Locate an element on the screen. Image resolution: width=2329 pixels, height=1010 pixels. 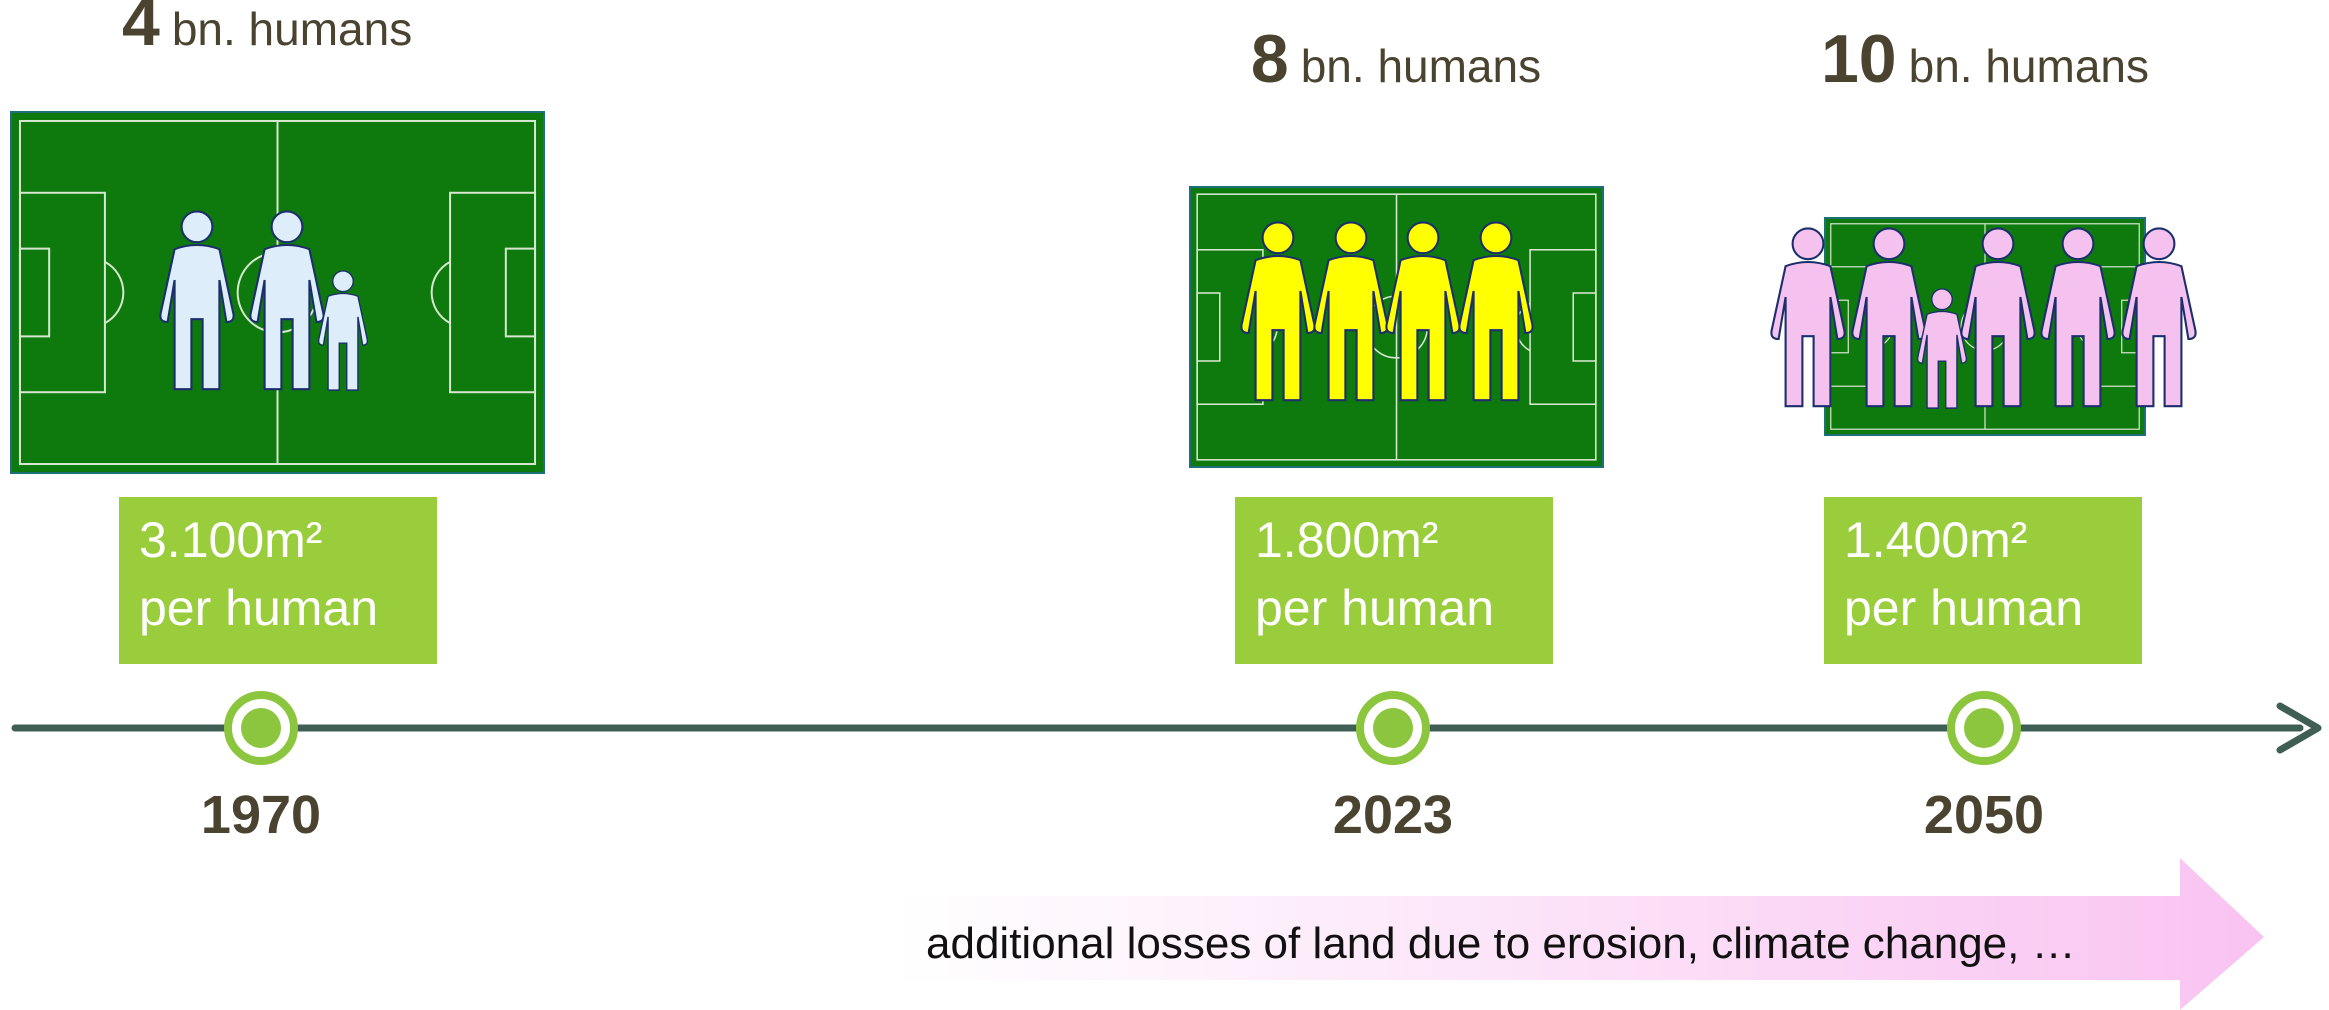
football-field is located at coordinates (1396, 327).